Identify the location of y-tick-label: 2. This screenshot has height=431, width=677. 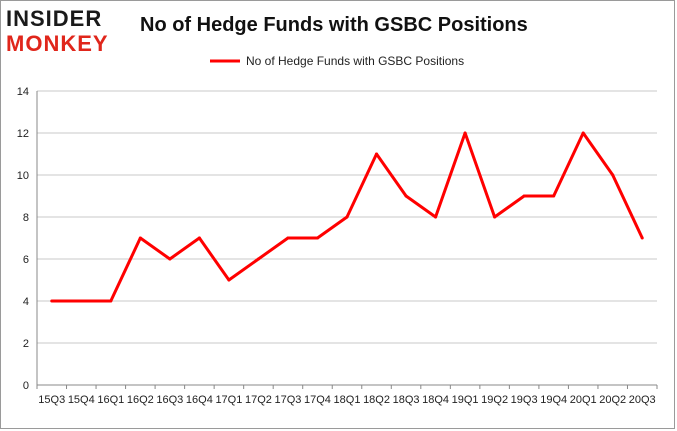
(26, 344).